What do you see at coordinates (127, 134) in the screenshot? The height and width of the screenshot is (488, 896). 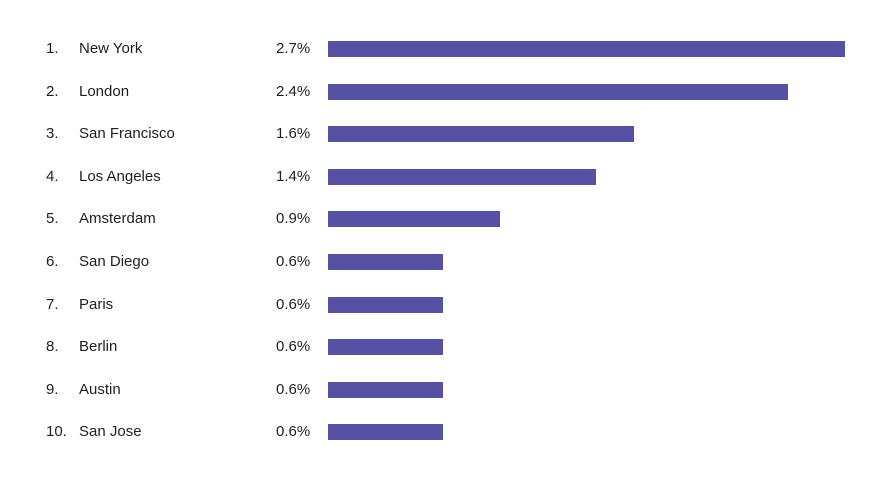 I see `category-label: San Francisco` at bounding box center [127, 134].